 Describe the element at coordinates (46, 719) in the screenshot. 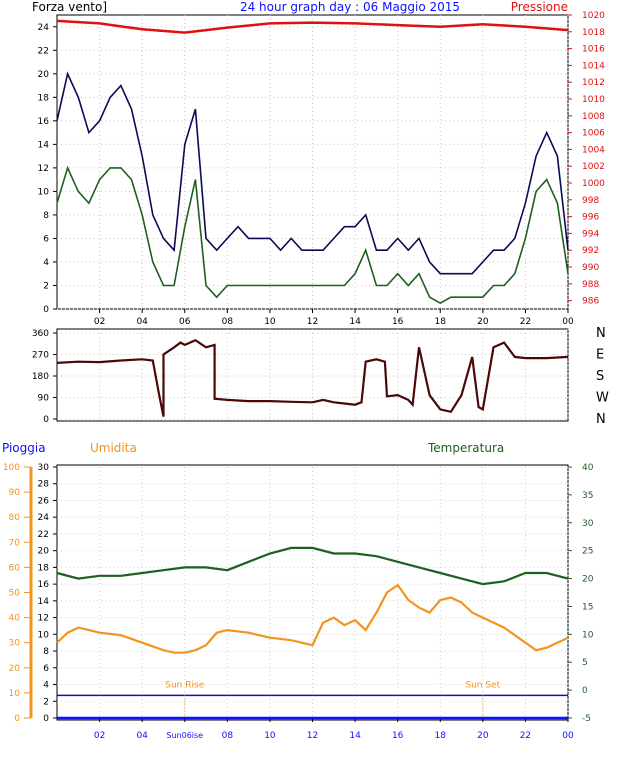

I see `humidity-tick-label: 0` at that location.